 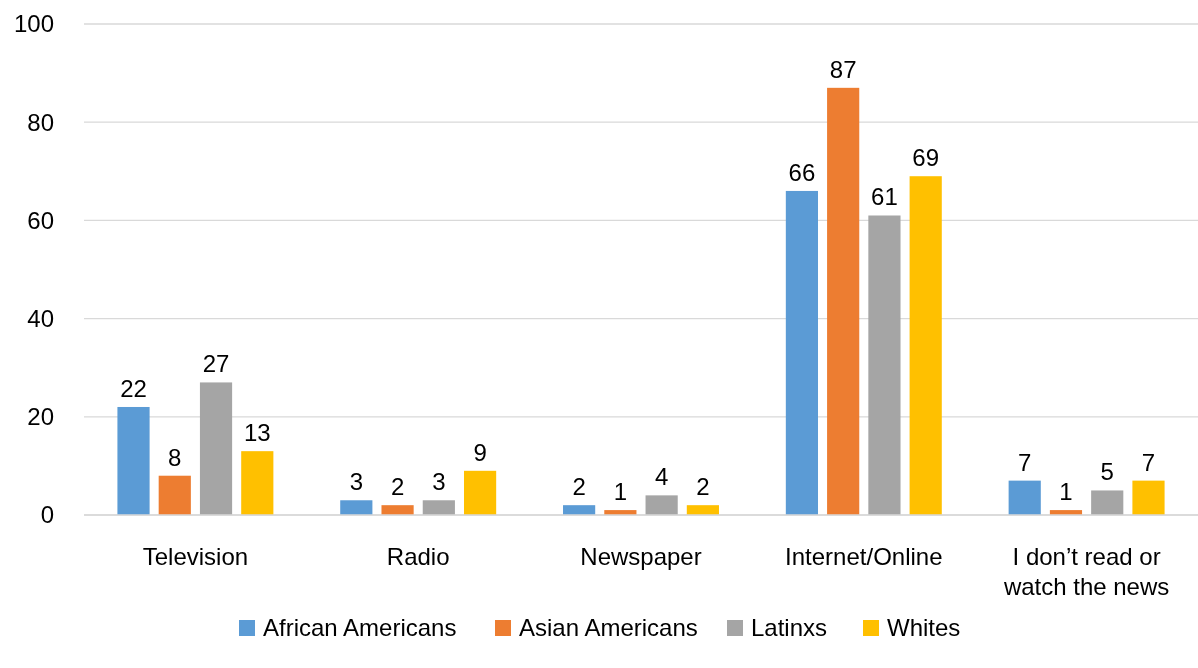 What do you see at coordinates (661, 477) in the screenshot?
I see `data-label: 4` at bounding box center [661, 477].